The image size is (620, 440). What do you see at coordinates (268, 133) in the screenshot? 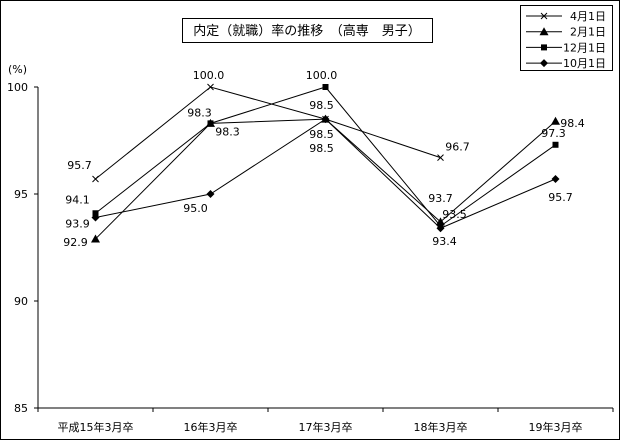
I see `series-line-cross` at bounding box center [268, 133].